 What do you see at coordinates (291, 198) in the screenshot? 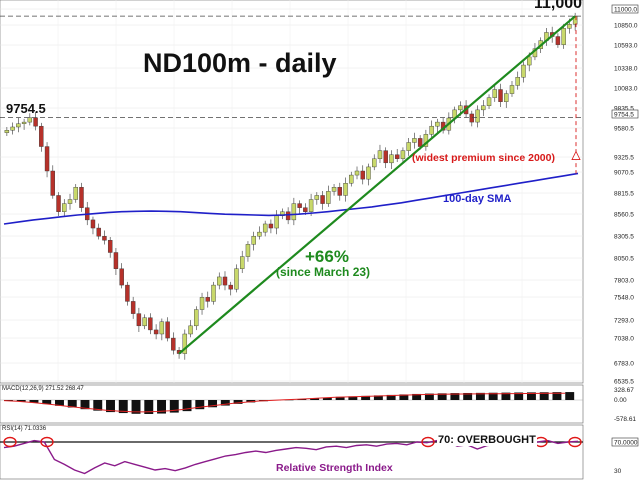
I see `sma-100-line` at bounding box center [291, 198].